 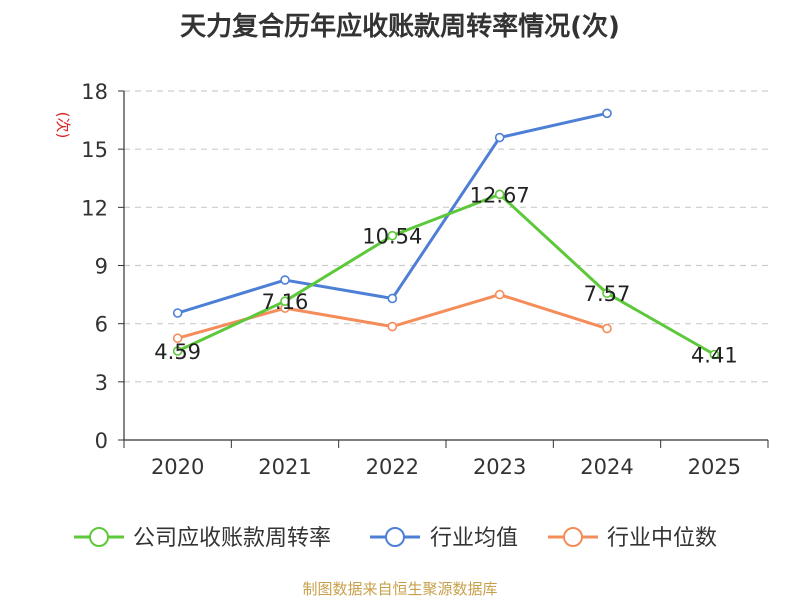 I want to click on data-label: 7.16, so click(x=285, y=302).